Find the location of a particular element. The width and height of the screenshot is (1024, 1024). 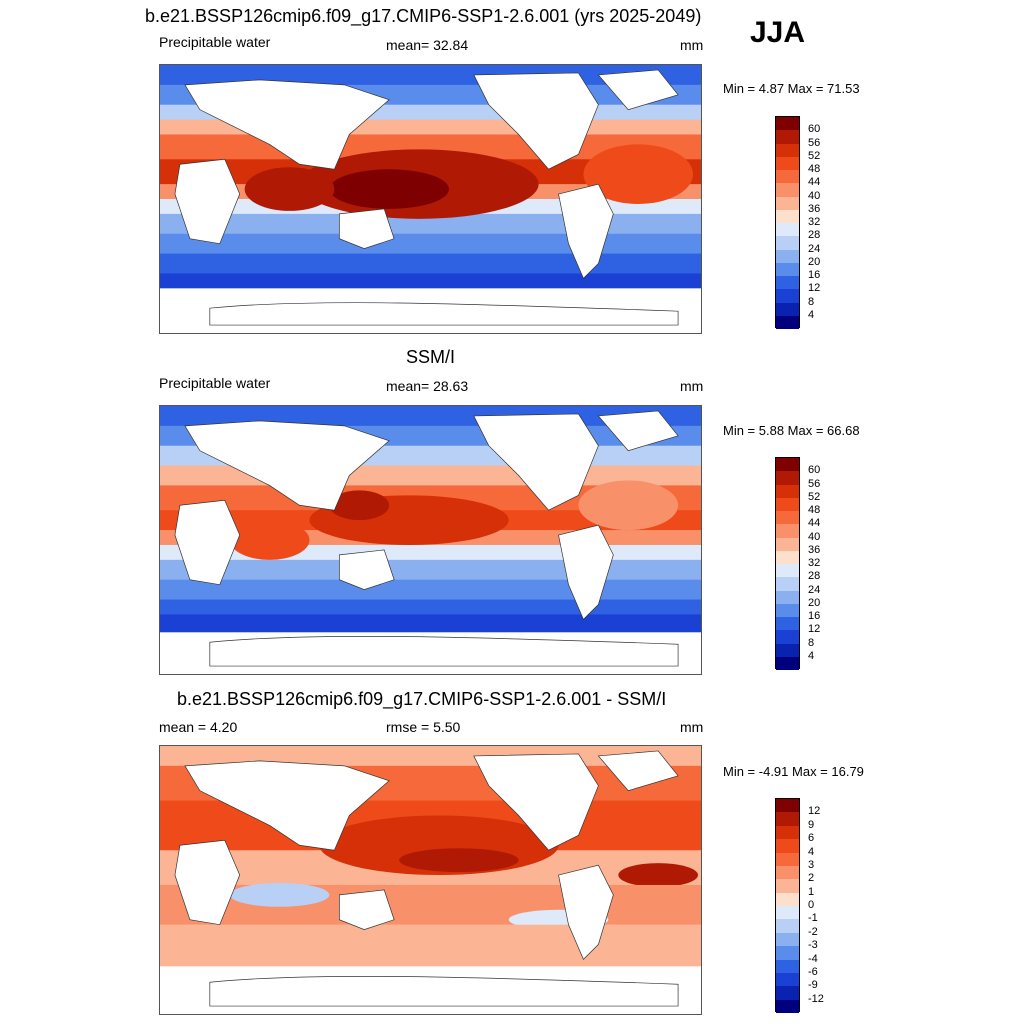

panel1-colorbar is located at coordinates (787, 222).